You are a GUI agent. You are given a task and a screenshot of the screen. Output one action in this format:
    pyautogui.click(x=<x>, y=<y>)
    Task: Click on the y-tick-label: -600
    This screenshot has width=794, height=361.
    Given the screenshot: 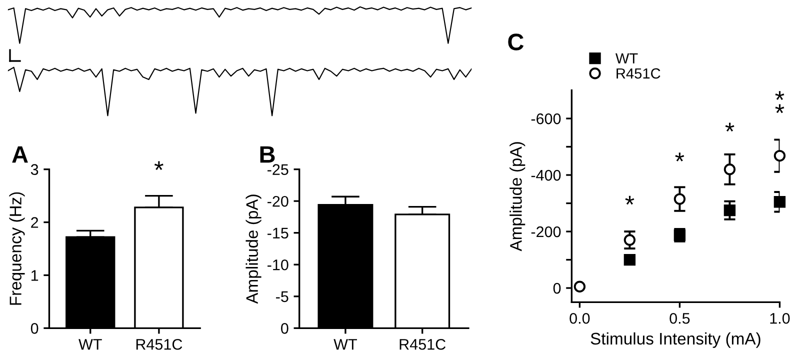 What is the action you would take?
    pyautogui.click(x=546, y=118)
    